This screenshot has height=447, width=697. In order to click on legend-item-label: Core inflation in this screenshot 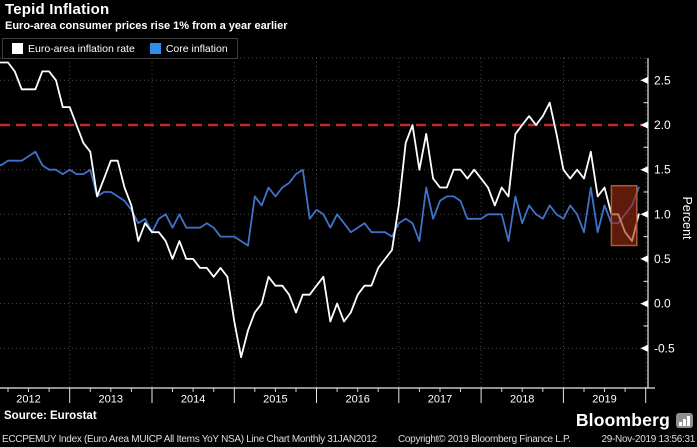, I will do `click(196, 48)`.